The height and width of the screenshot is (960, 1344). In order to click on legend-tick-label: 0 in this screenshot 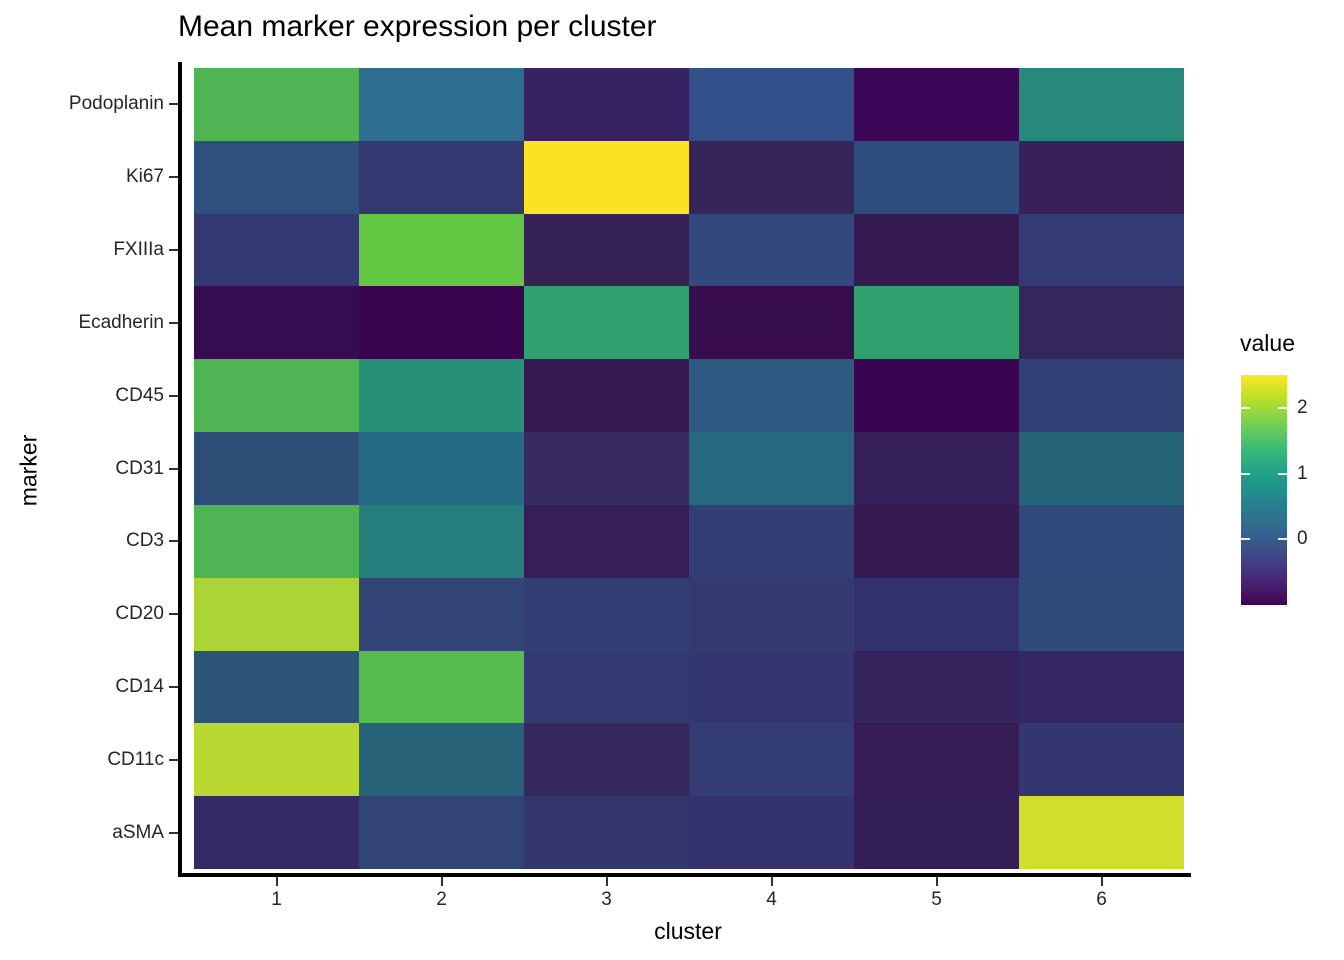, I will do `click(1302, 539)`.